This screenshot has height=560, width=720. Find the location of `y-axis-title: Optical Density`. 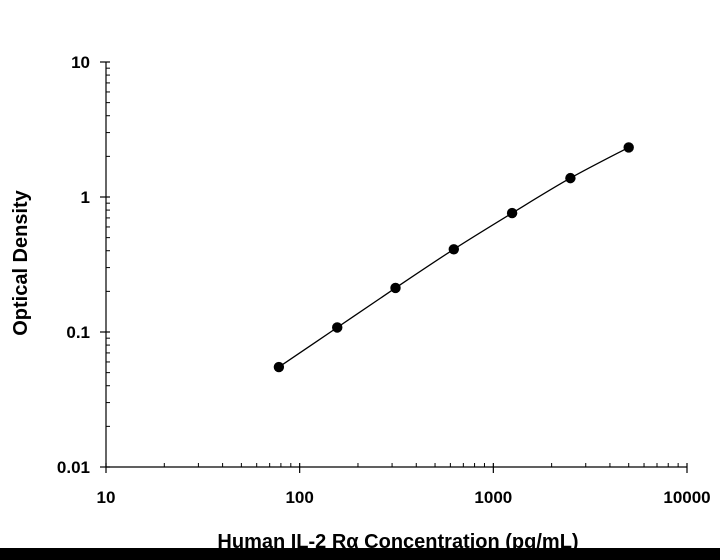

y-axis-title: Optical Density is located at coordinates (21, 262).